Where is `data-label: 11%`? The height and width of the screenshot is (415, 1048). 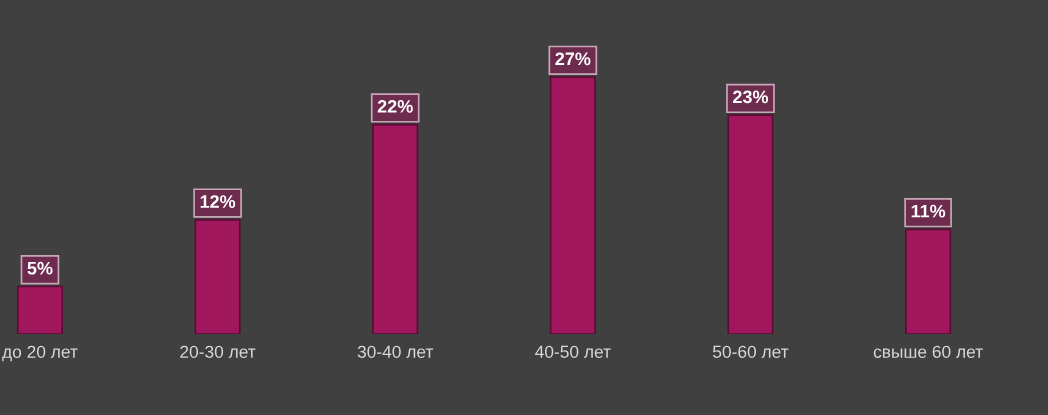 data-label: 11% is located at coordinates (928, 211).